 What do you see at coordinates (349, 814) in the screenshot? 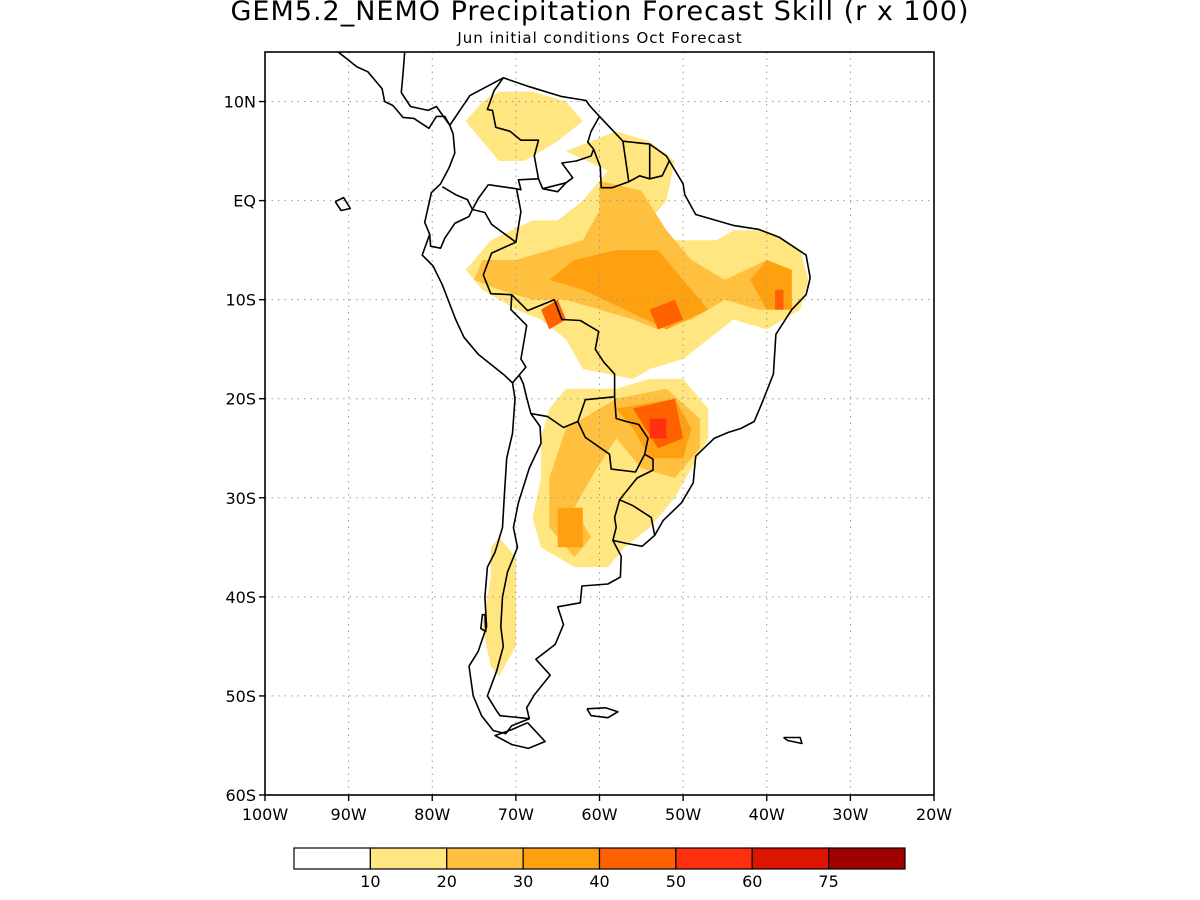
I see `lon-tick-label: 90W` at bounding box center [349, 814].